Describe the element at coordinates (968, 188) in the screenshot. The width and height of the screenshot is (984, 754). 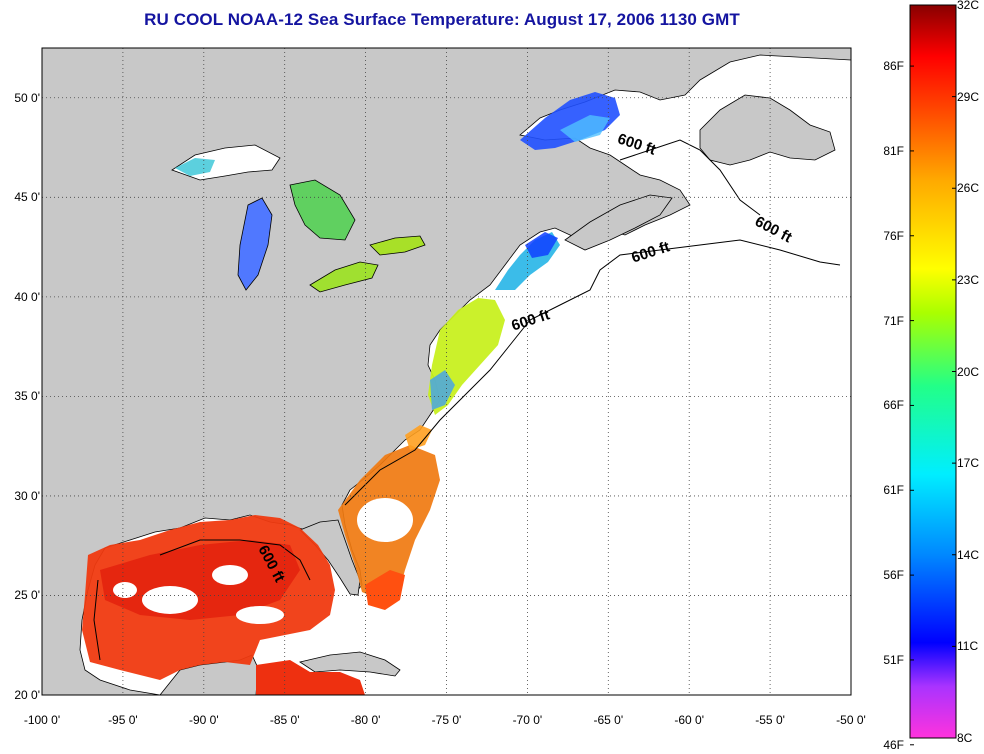
I see `colorbar-celsius-label: 26C` at that location.